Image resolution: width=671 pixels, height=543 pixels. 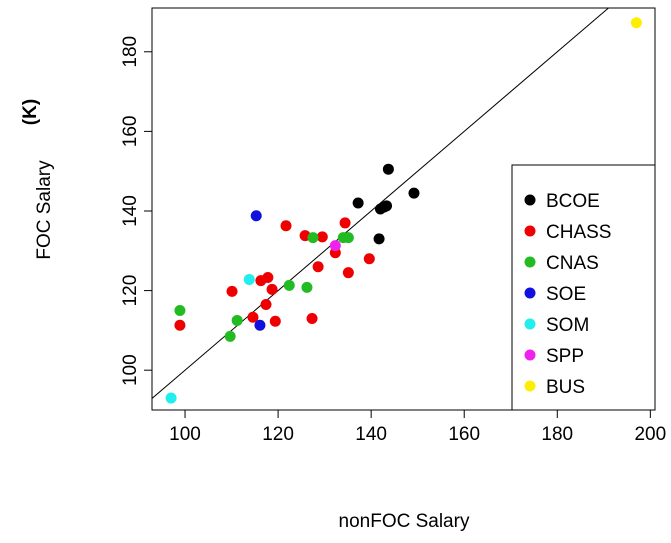 What do you see at coordinates (30, 112) in the screenshot?
I see `y-axis-unit: (K)` at bounding box center [30, 112].